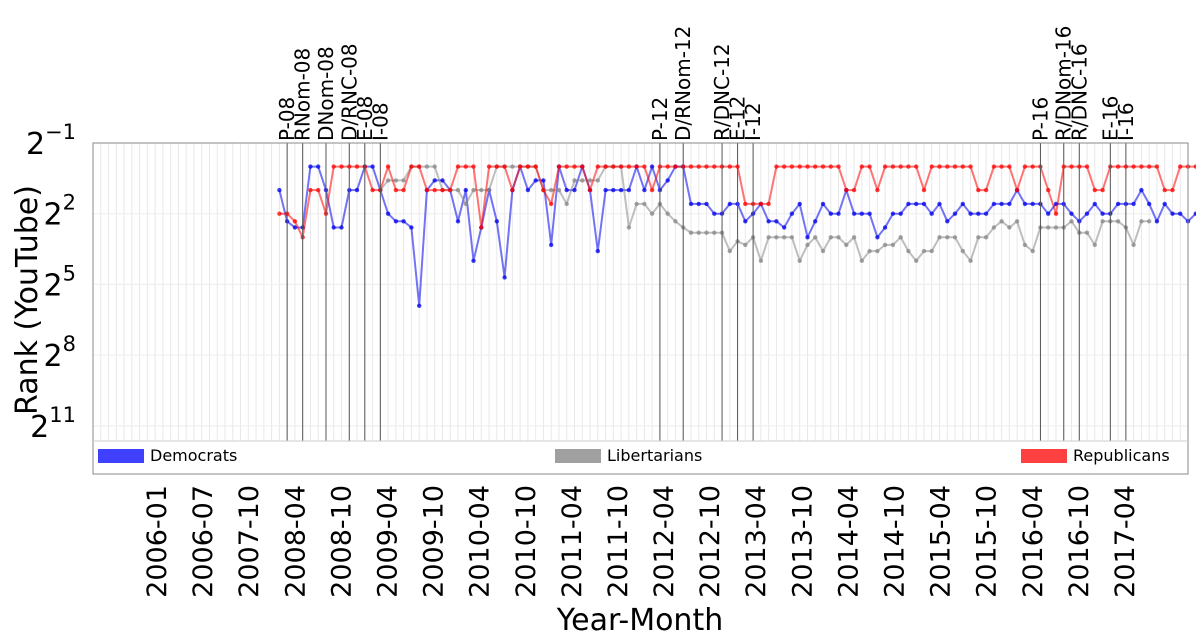 This screenshot has width=1196, height=639. What do you see at coordinates (764, 213) in the screenshot?
I see `series-line-libertarians` at bounding box center [764, 213].